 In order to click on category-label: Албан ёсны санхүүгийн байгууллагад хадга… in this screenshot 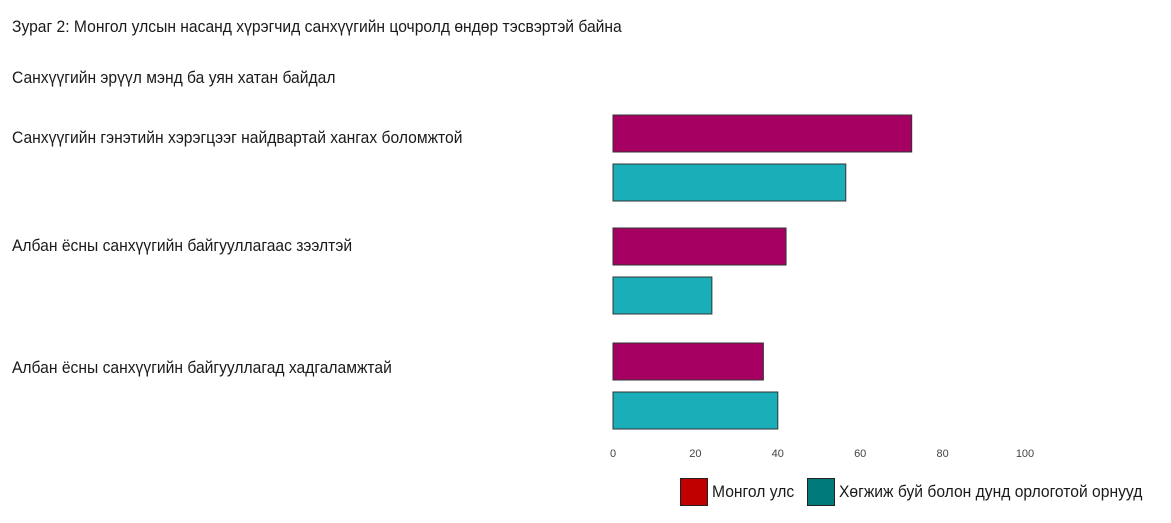, I will do `click(202, 367)`.